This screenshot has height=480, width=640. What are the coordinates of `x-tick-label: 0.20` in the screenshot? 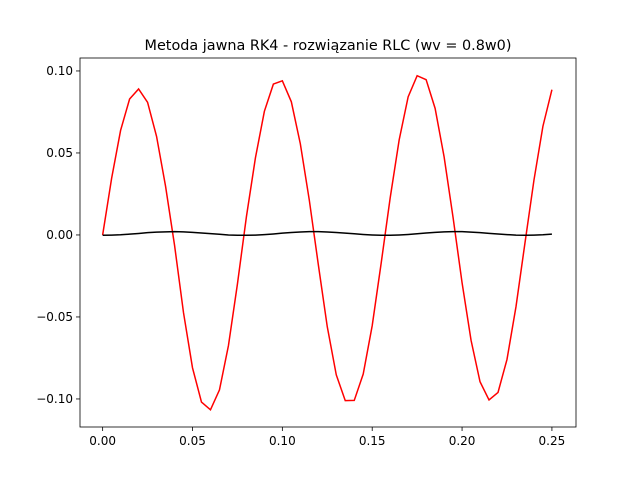 It's located at (462, 441).